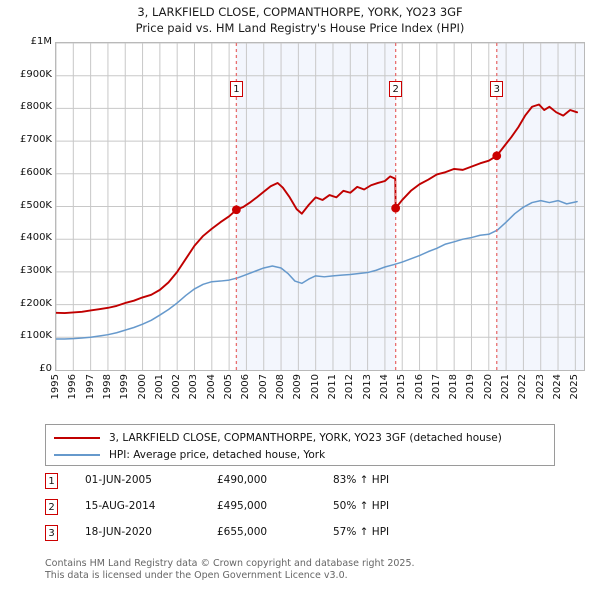 This screenshot has height=590, width=600. I want to click on transaction-row: 2 15-AUG-2014 £495,000 50% ↑ HPI, so click(305, 511).